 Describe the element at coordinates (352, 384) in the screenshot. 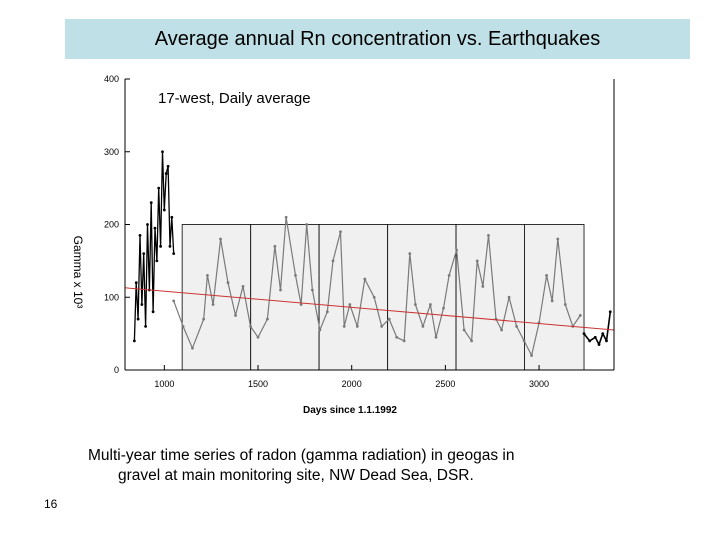

I see `x-tick-label-2000: 2000` at that location.